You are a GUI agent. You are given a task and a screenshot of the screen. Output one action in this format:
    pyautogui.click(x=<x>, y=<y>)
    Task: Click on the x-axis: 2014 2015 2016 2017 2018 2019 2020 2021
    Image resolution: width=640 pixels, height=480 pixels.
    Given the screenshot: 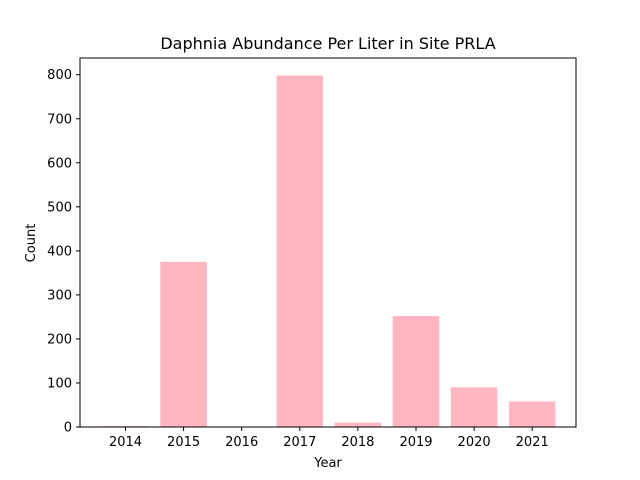 What is the action you would take?
    pyautogui.click(x=329, y=438)
    